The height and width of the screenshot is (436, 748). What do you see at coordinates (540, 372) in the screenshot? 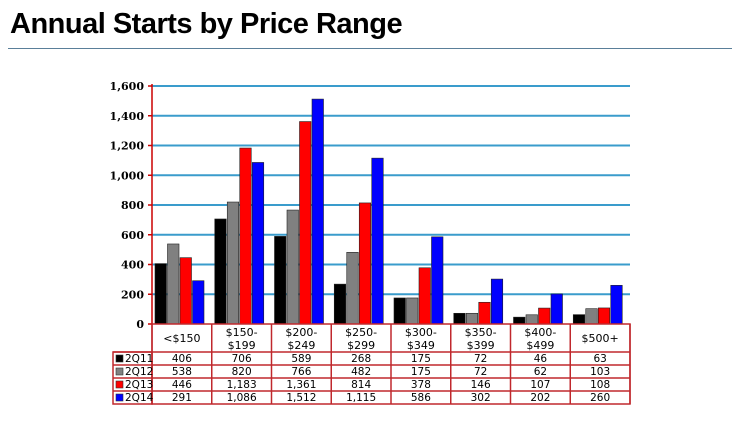
I see `data-label: 62` at bounding box center [540, 372].